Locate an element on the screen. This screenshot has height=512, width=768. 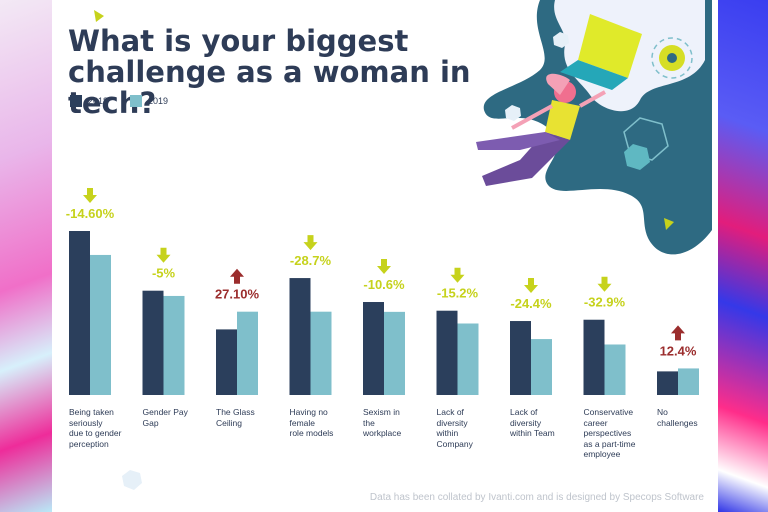
right-decorative-border is located at coordinates (743, 256).